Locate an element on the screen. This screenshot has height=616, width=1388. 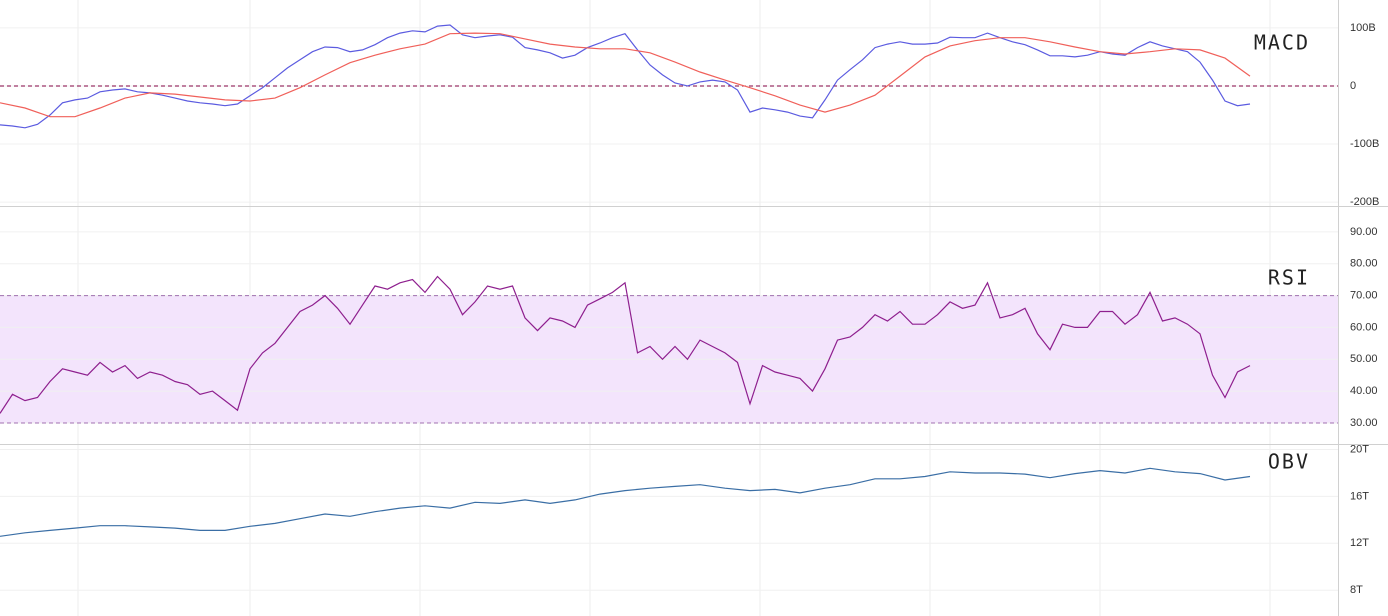
y-tick-label: 30.00 is located at coordinates (1364, 423).